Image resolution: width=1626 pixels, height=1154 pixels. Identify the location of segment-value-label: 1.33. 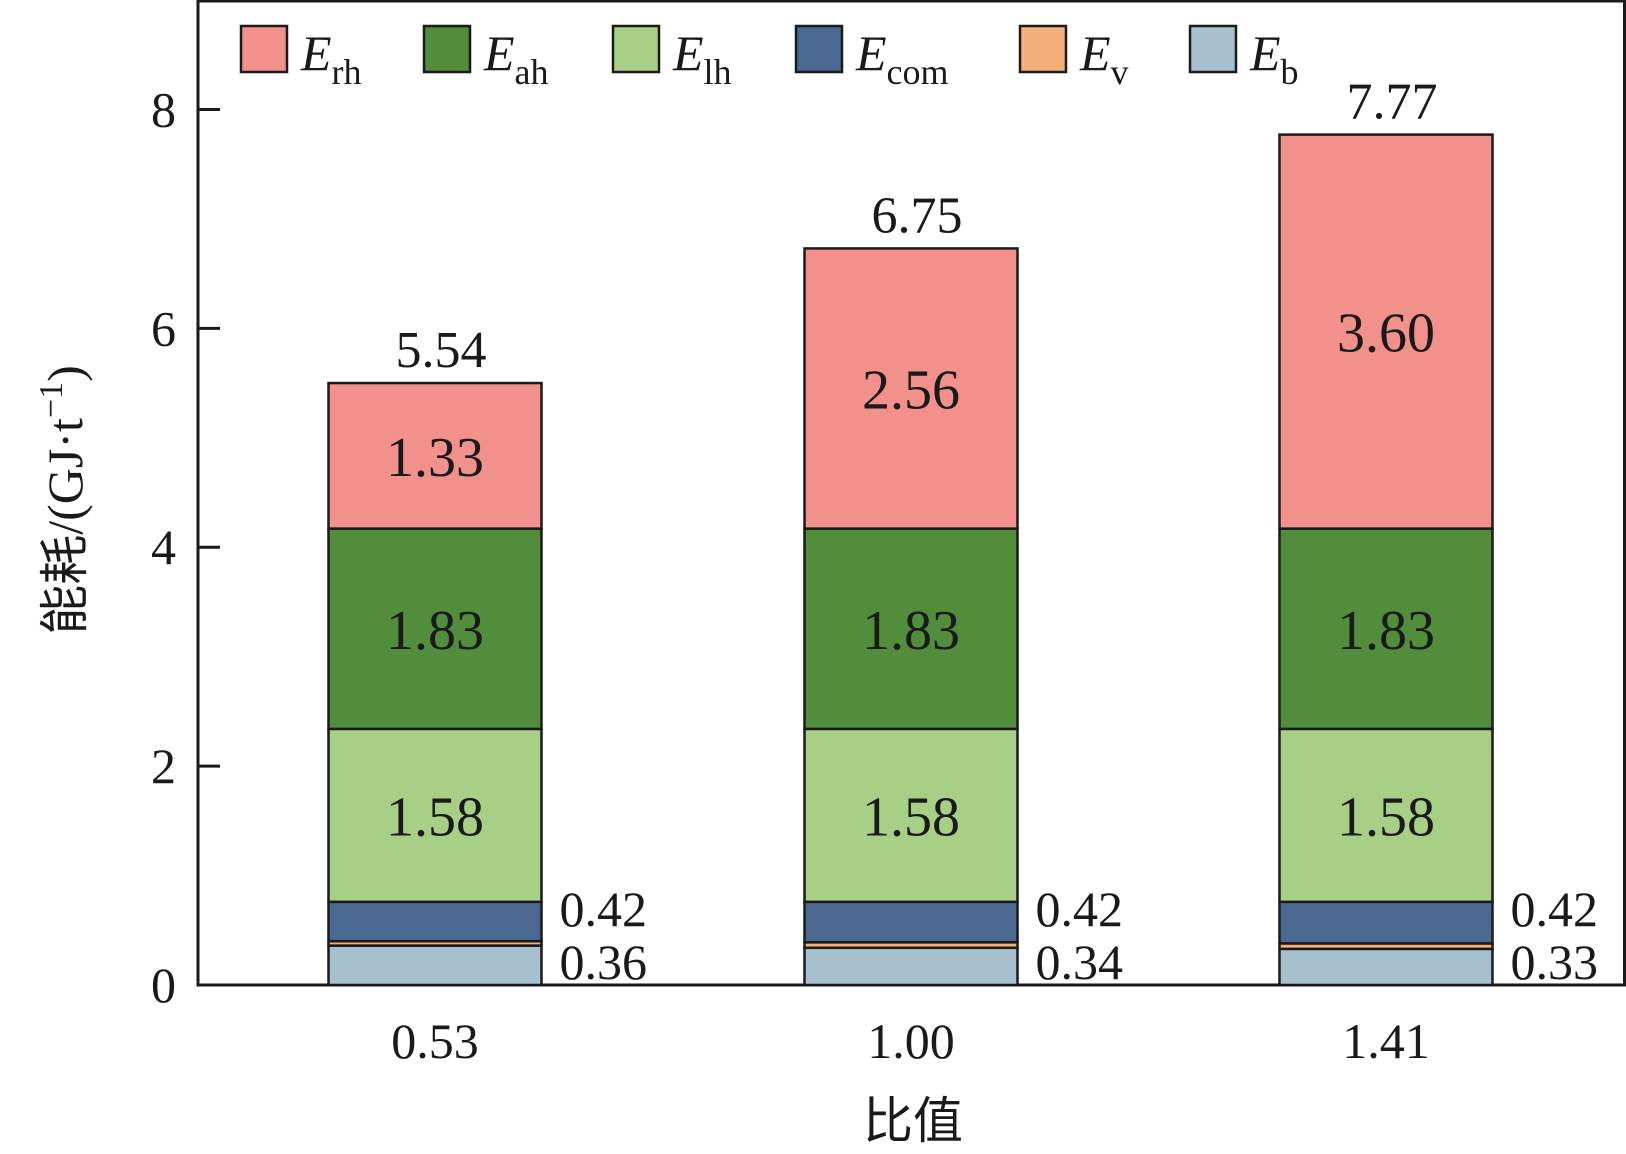
(435, 458).